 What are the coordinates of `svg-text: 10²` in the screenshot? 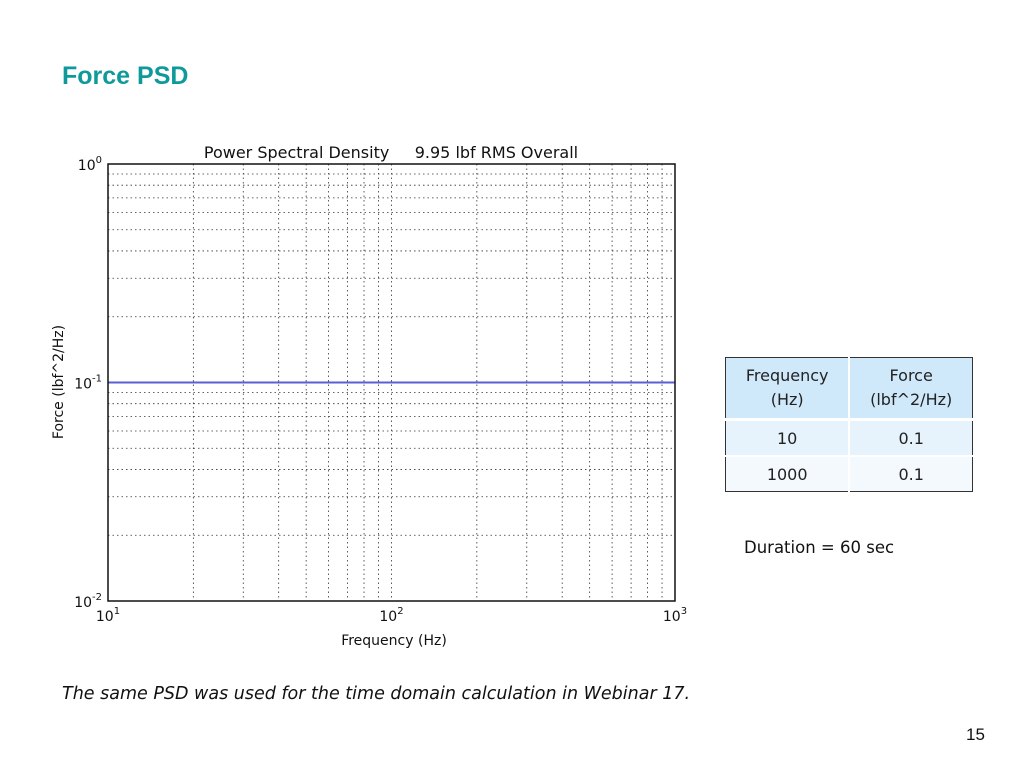 It's located at (391, 615).